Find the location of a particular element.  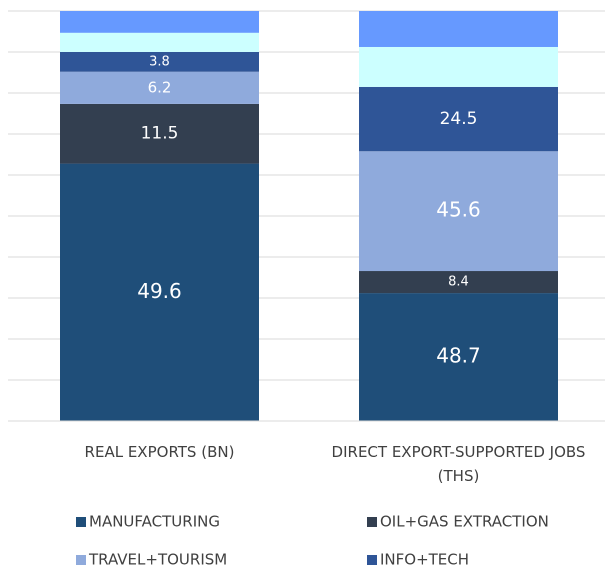

legend-label: TRAVEL+TOURISM is located at coordinates (157, 560).